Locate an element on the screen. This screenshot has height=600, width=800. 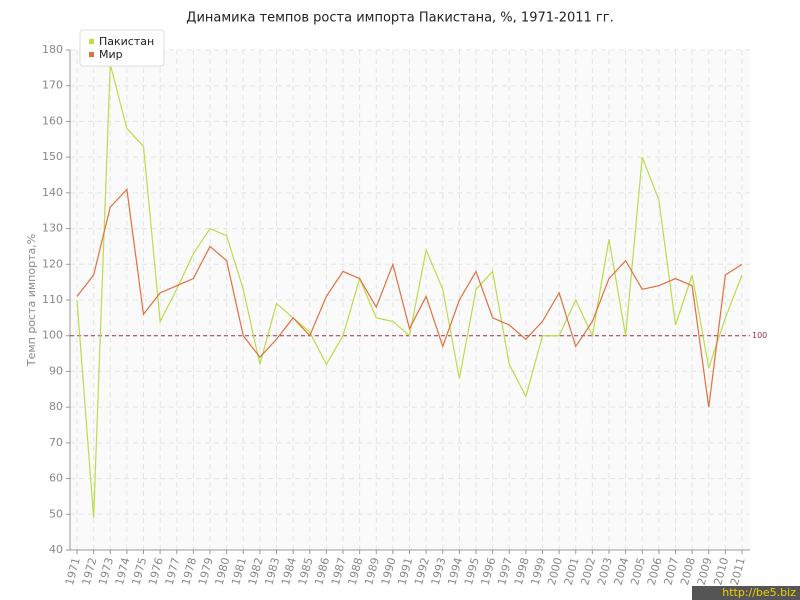
y-tick-label: 50 is located at coordinates (56, 513).